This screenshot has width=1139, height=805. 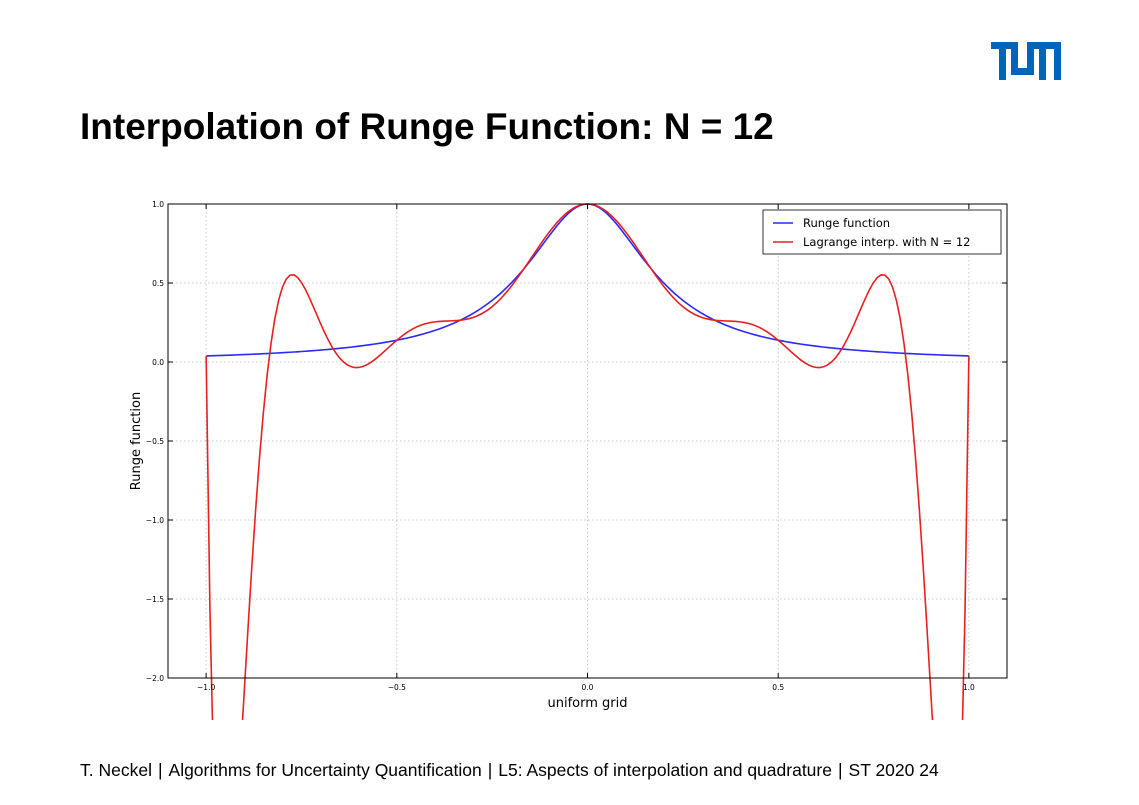 What do you see at coordinates (969, 687) in the screenshot?
I see `x-tick-label: 1.0` at bounding box center [969, 687].